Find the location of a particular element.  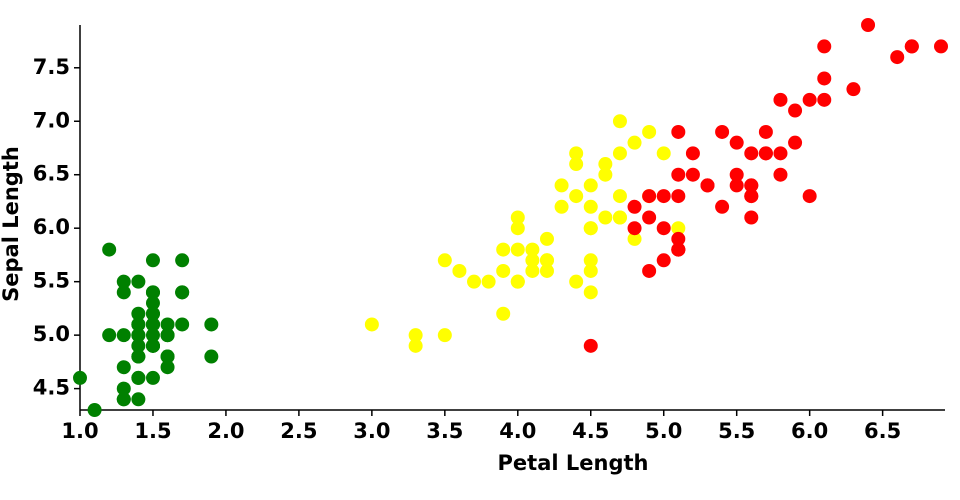

x-axis-label: Petal Length is located at coordinates (573, 463).